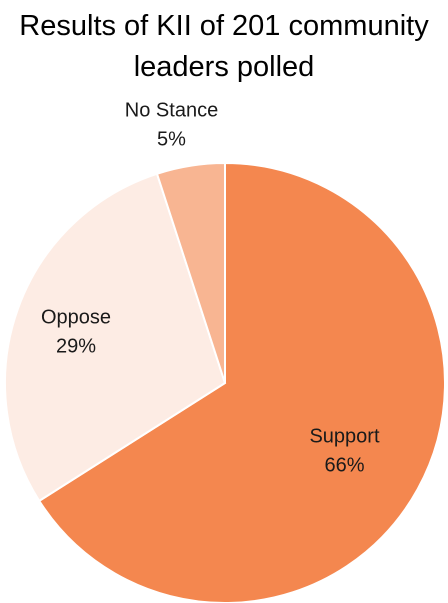  What do you see at coordinates (190, 272) in the screenshot?
I see `pie-slice-no-stance` at bounding box center [190, 272].